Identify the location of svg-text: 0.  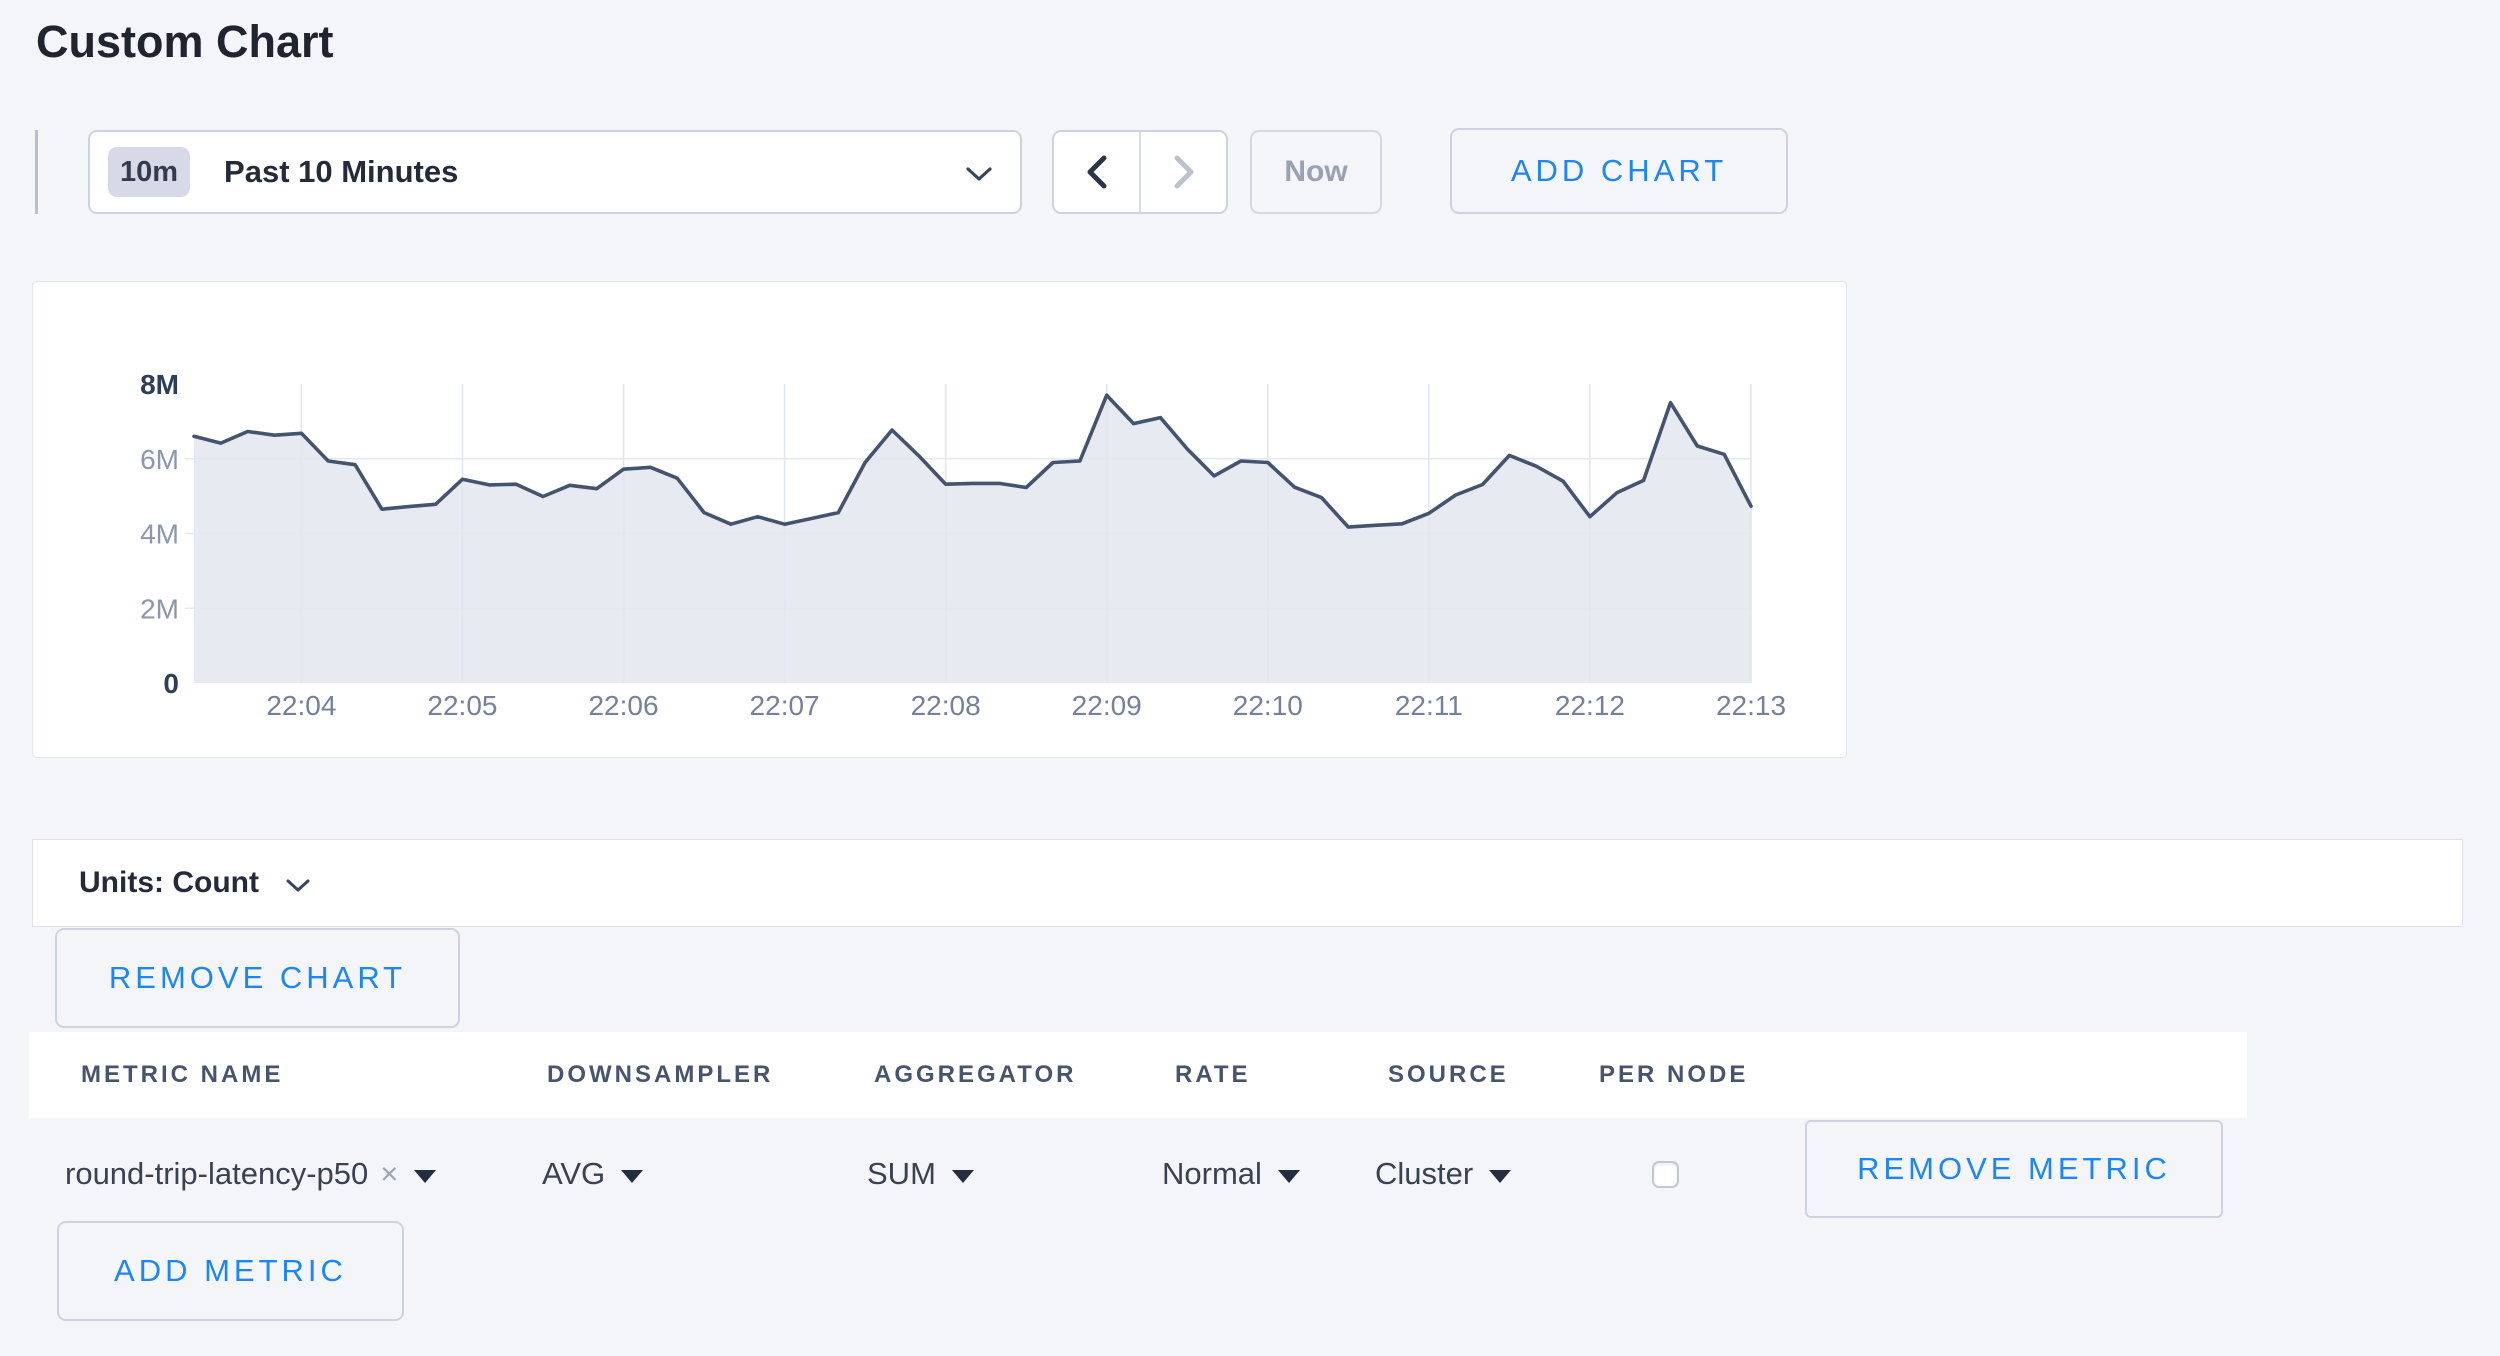
(171, 683).